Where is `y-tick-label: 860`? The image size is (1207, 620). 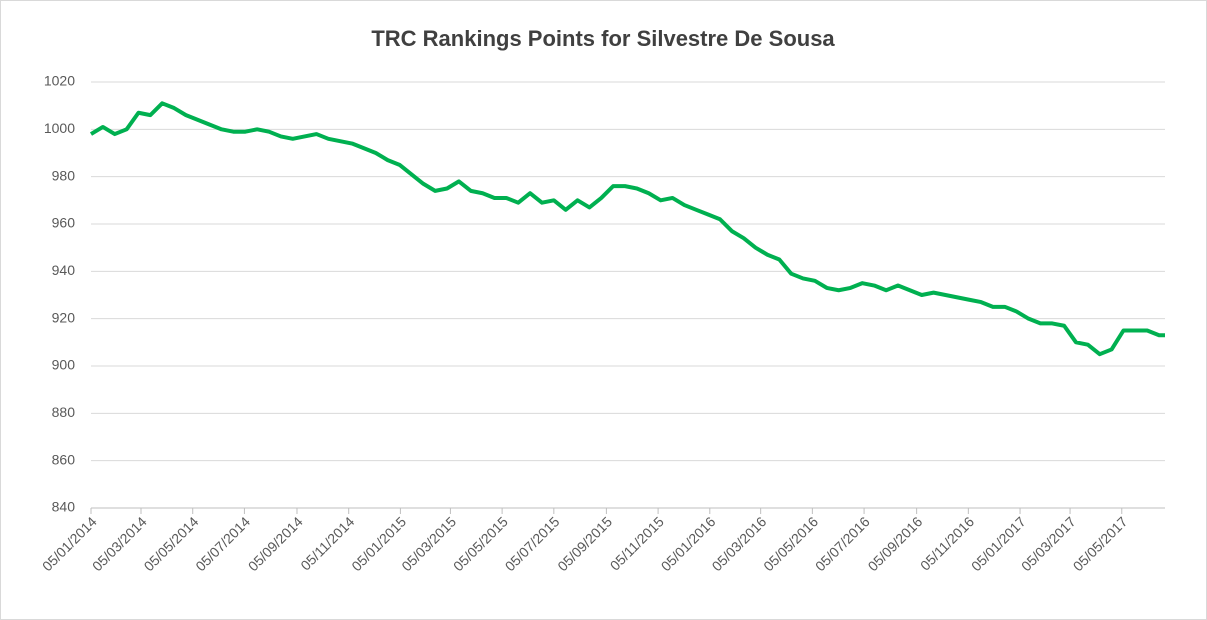 y-tick-label: 860 is located at coordinates (64, 459).